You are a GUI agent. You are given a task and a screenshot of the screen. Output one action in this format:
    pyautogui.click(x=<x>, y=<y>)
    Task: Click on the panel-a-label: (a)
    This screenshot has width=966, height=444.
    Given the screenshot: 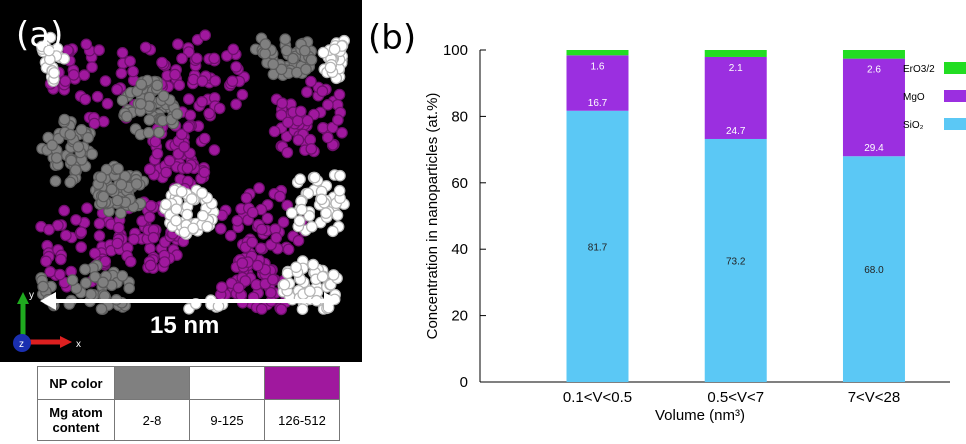 What is the action you would take?
    pyautogui.click(x=40, y=35)
    